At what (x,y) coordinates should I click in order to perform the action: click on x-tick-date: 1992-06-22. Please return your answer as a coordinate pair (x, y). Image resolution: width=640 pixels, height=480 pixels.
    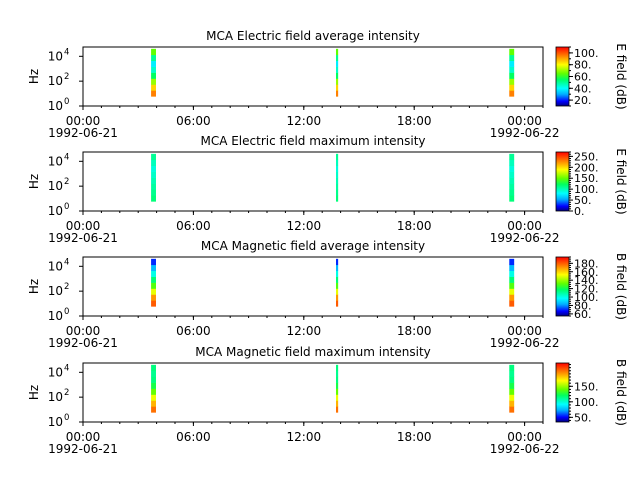
    Looking at the image, I should click on (525, 238).